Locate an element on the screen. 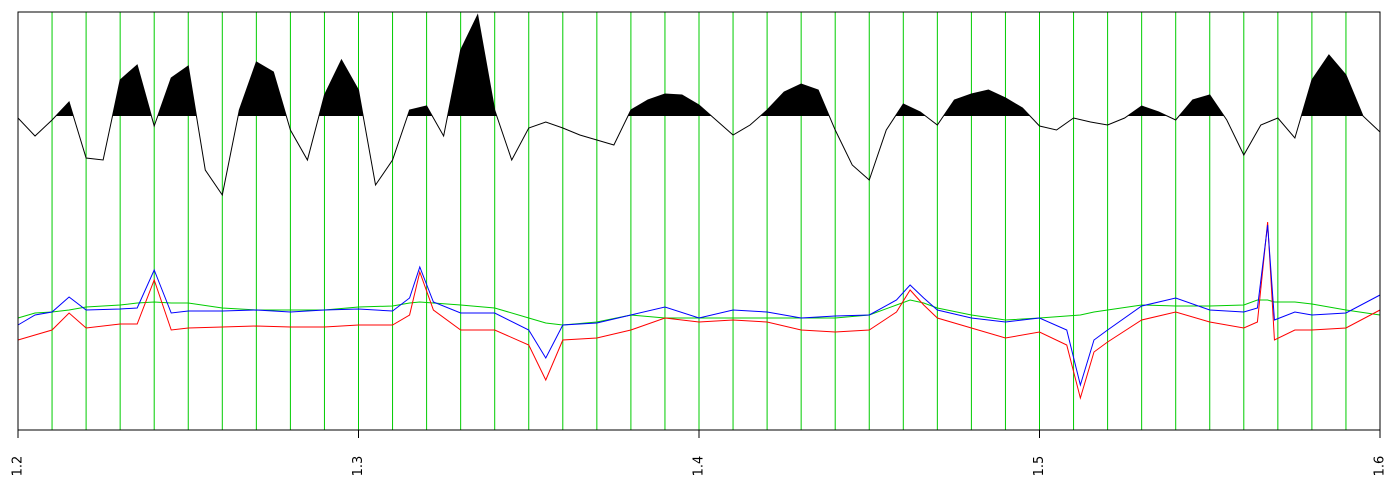 The image size is (1395, 501). x-tick-label: 1.2 is located at coordinates (18, 466).